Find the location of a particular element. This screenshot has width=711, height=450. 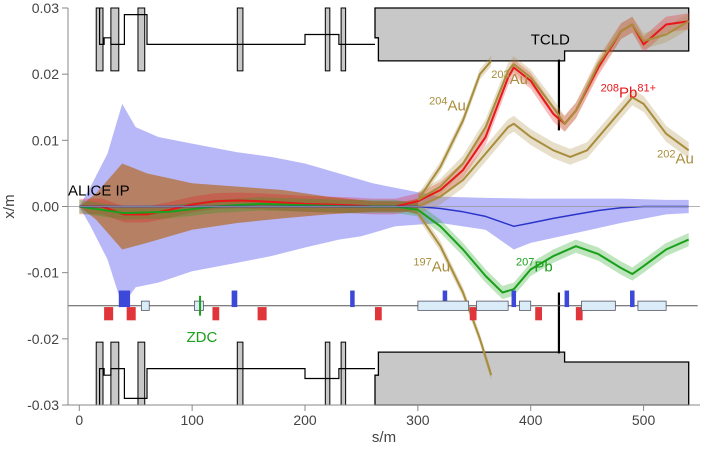

series-line-202Au is located at coordinates (553, 152).